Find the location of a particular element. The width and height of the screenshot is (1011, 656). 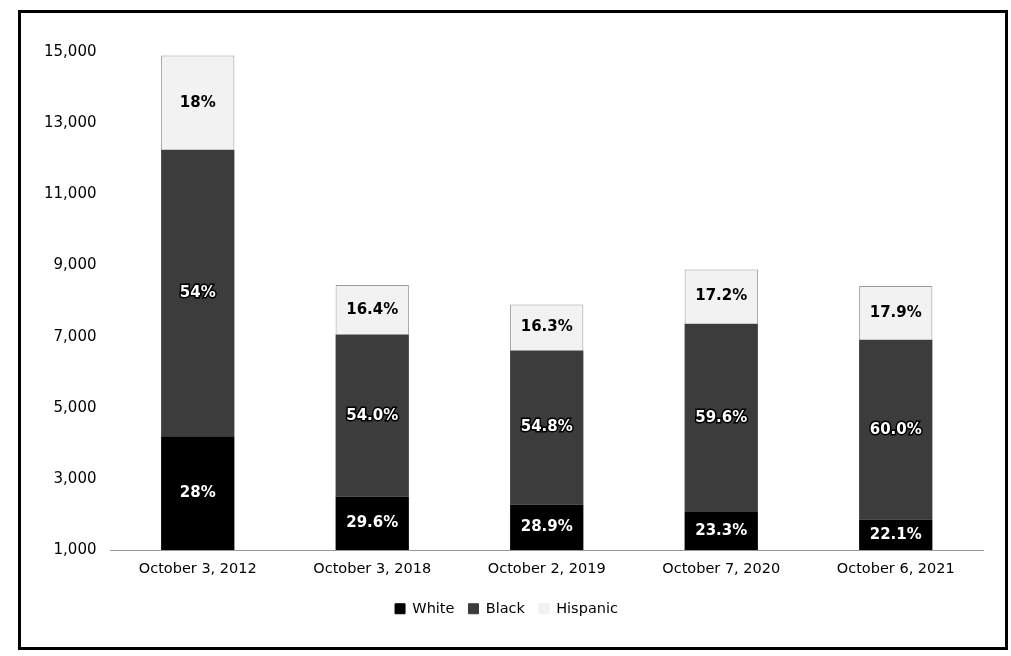

y-tick-label: 1,000 is located at coordinates (75, 548).